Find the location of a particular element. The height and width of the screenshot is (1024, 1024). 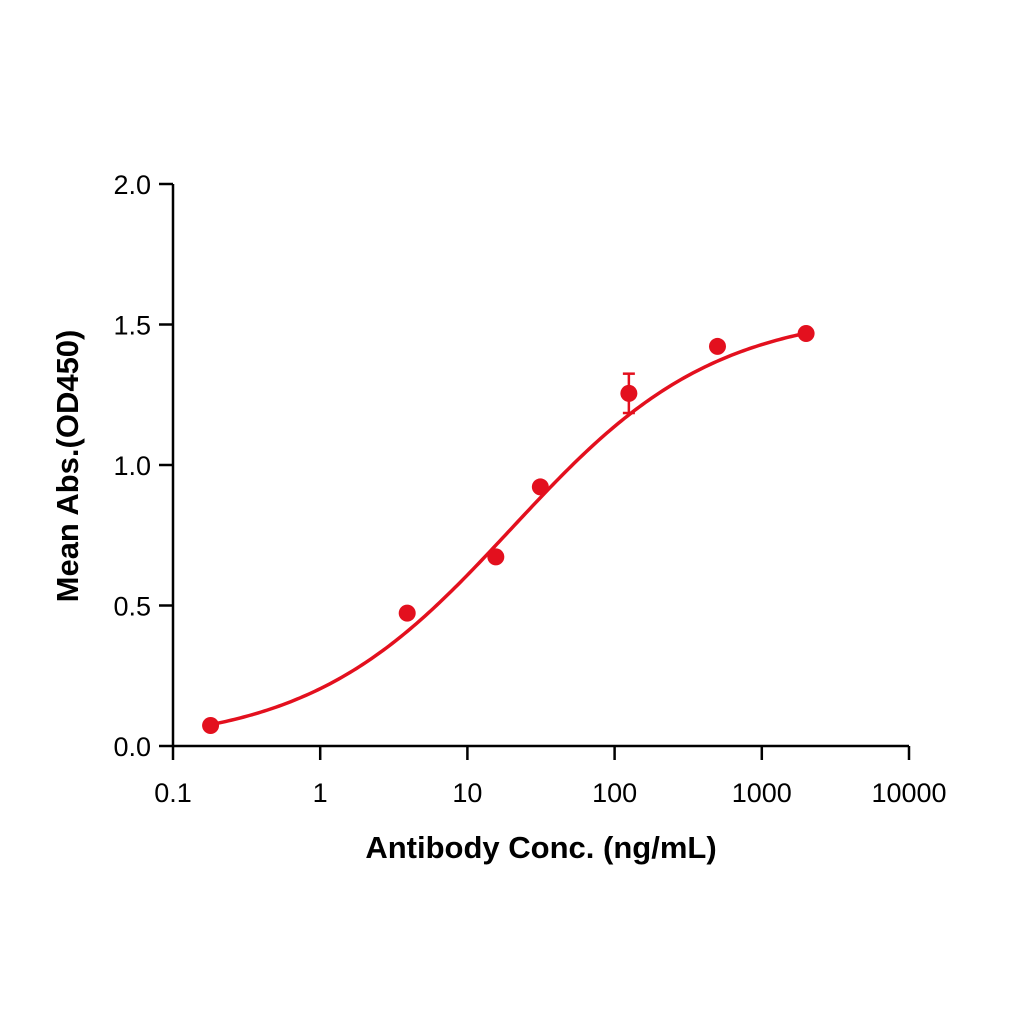

x-tick-label: 10000 is located at coordinates (908, 793).